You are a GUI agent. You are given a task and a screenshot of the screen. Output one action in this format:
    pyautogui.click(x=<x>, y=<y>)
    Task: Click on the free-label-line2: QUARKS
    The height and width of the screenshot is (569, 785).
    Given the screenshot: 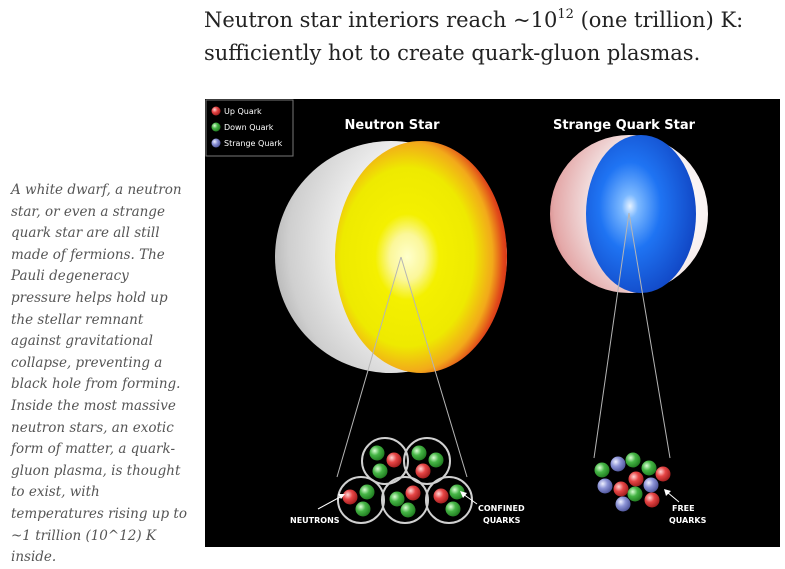 What is the action you would take?
    pyautogui.click(x=688, y=520)
    